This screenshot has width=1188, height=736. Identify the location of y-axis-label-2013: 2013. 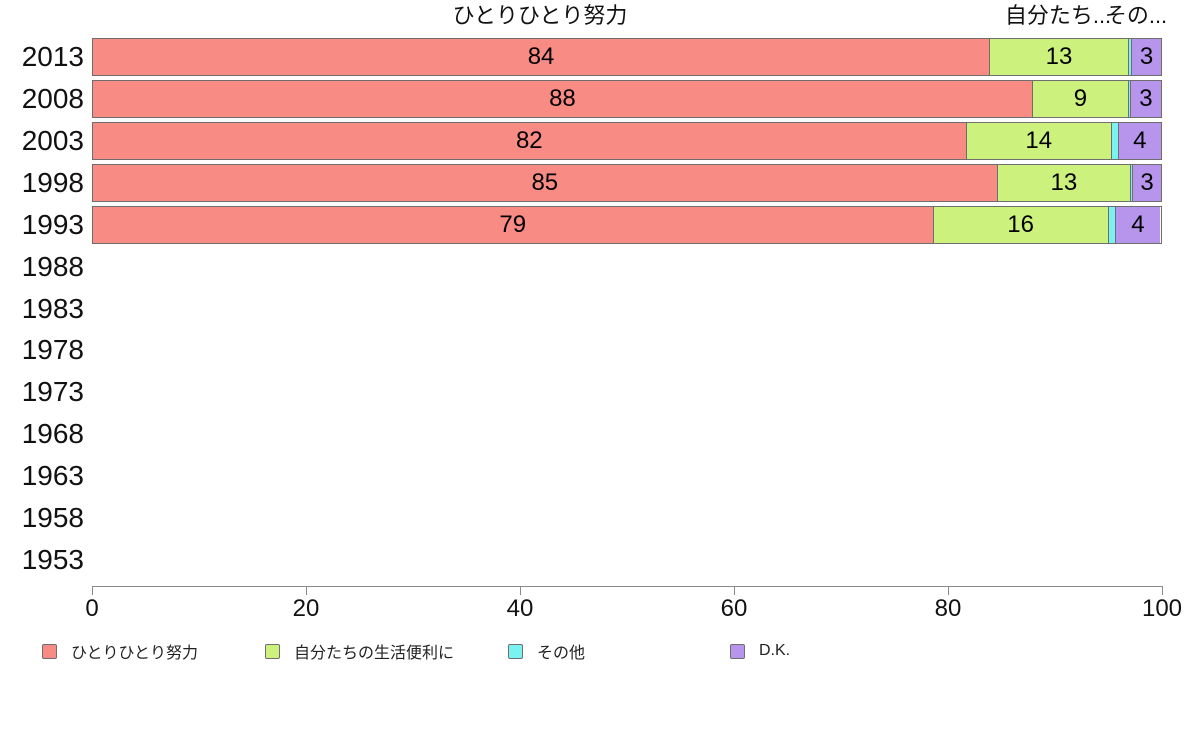
(52, 56).